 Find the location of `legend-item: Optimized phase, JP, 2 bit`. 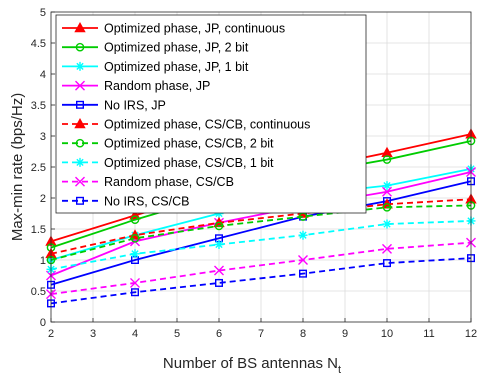

legend-item: Optimized phase, JP, 2 bit is located at coordinates (155, 48).